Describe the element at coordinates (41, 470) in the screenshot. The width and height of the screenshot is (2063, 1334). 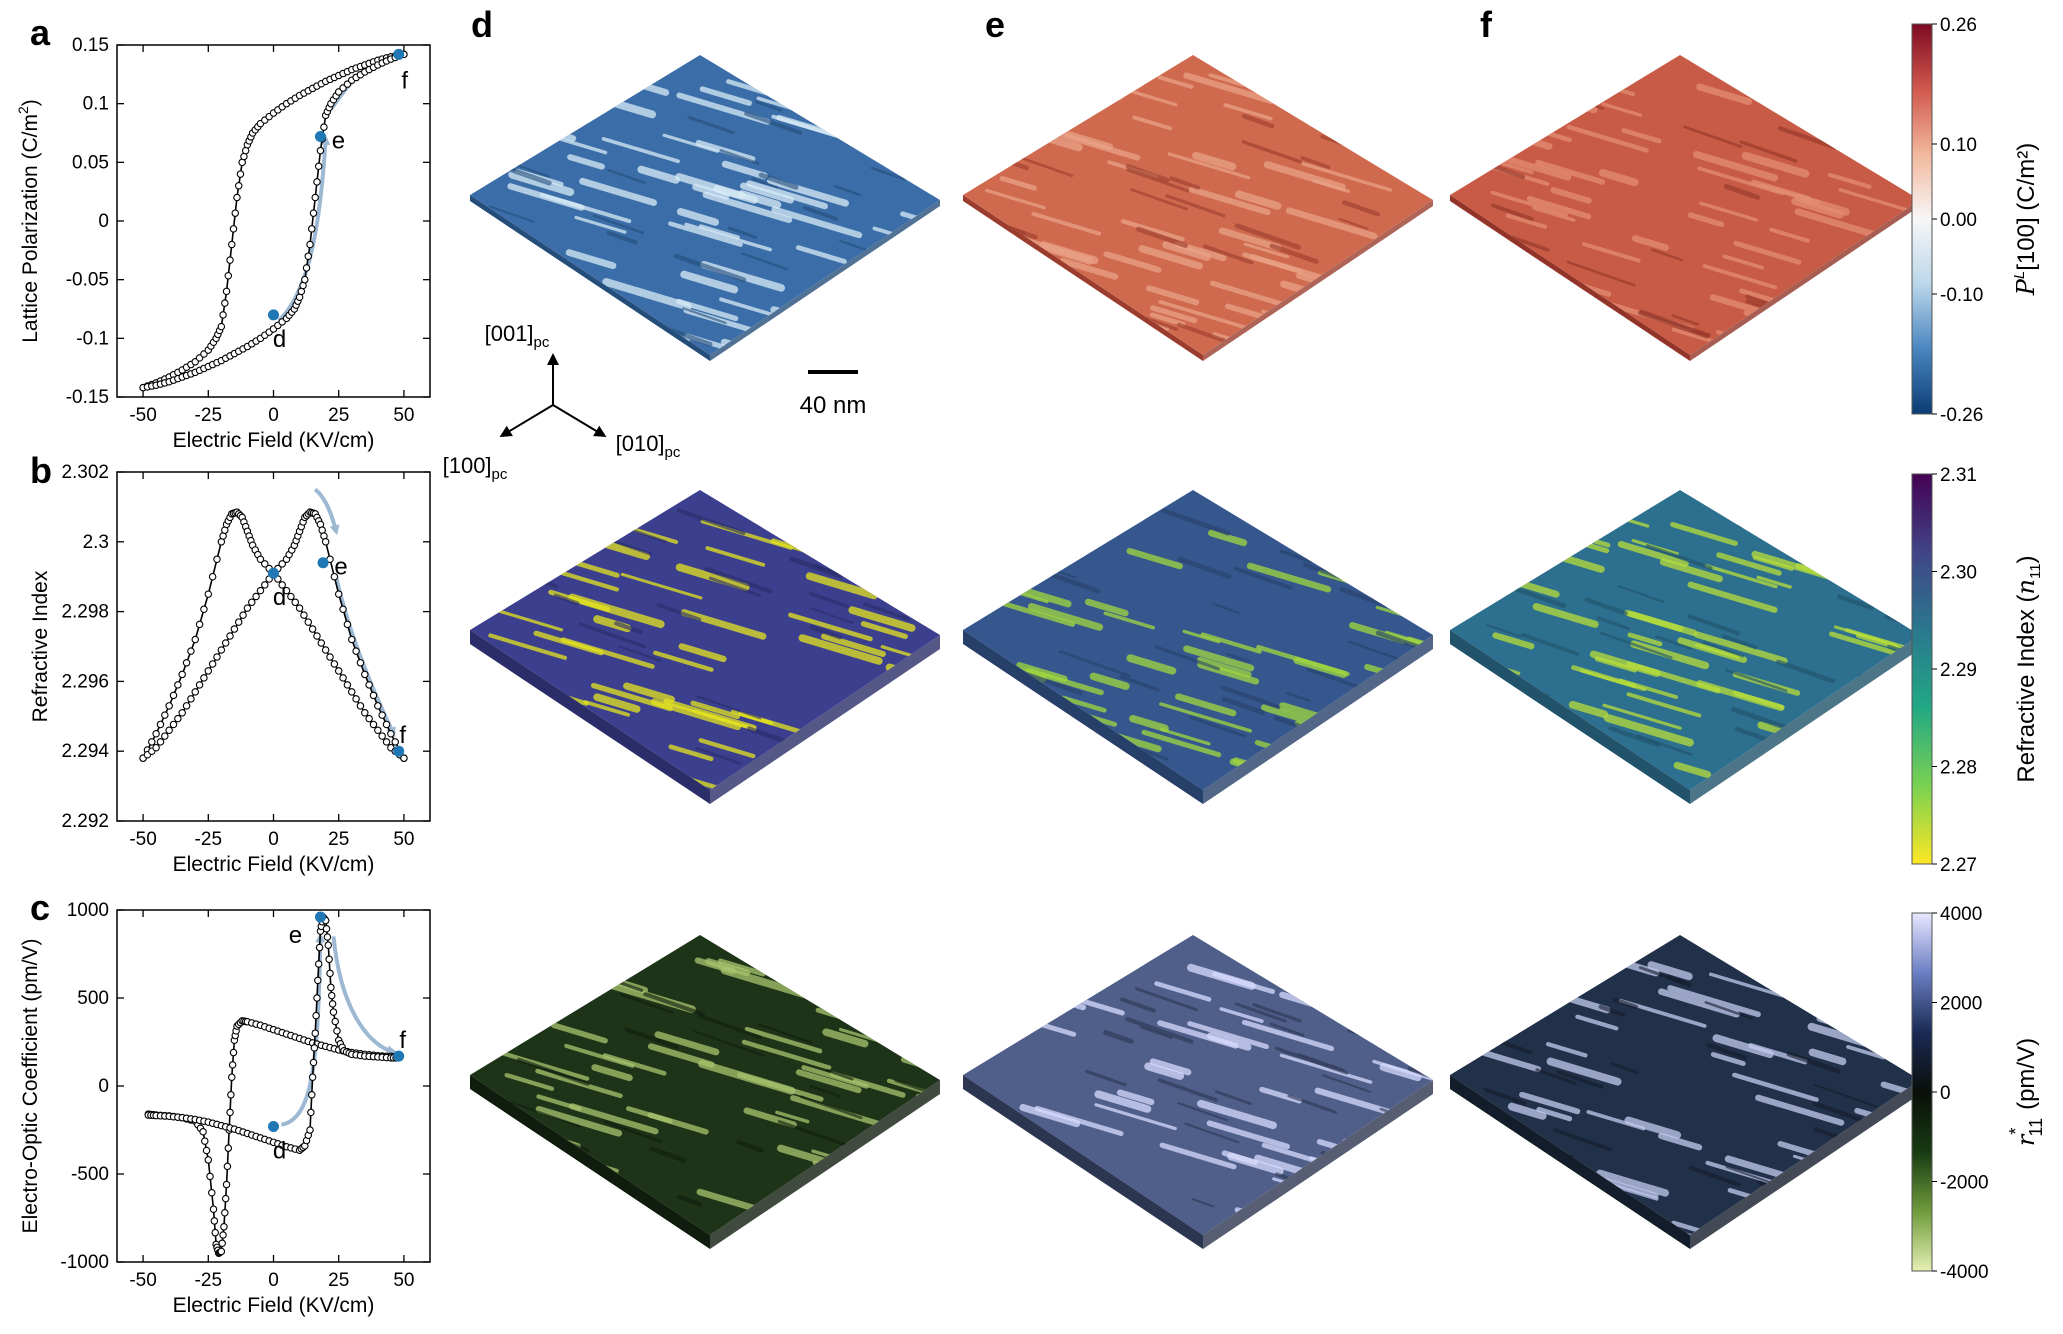
I see `panel-letter-b: b` at that location.